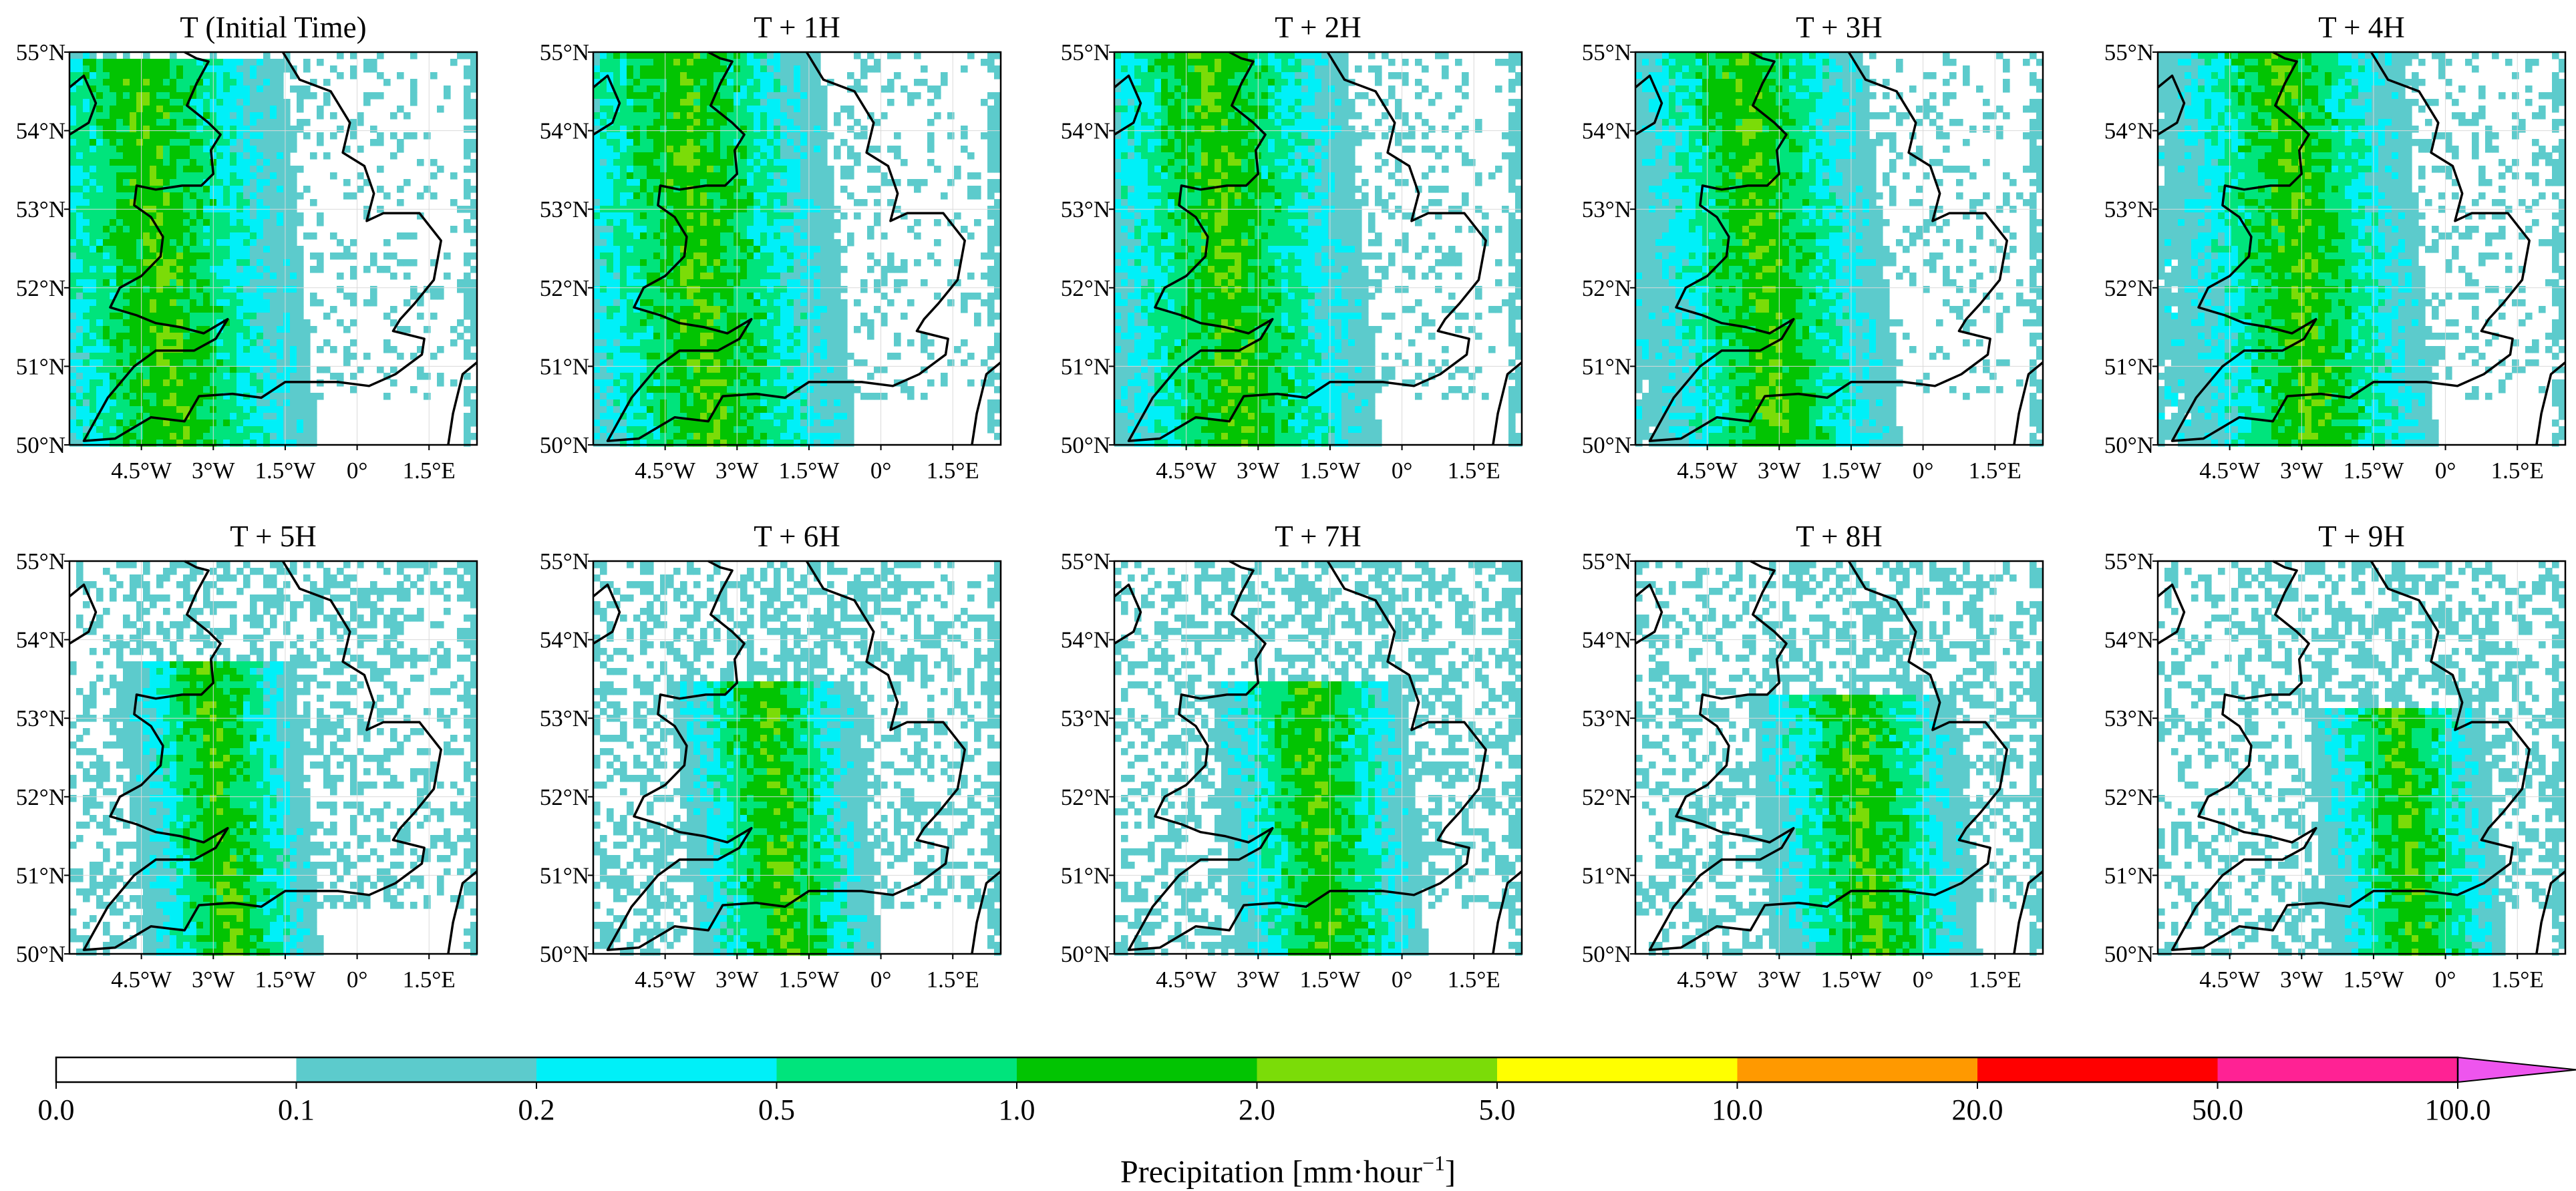 The height and width of the screenshot is (1191, 2576). What do you see at coordinates (462, 403) in the screenshot?
I see `coastline` at bounding box center [462, 403].